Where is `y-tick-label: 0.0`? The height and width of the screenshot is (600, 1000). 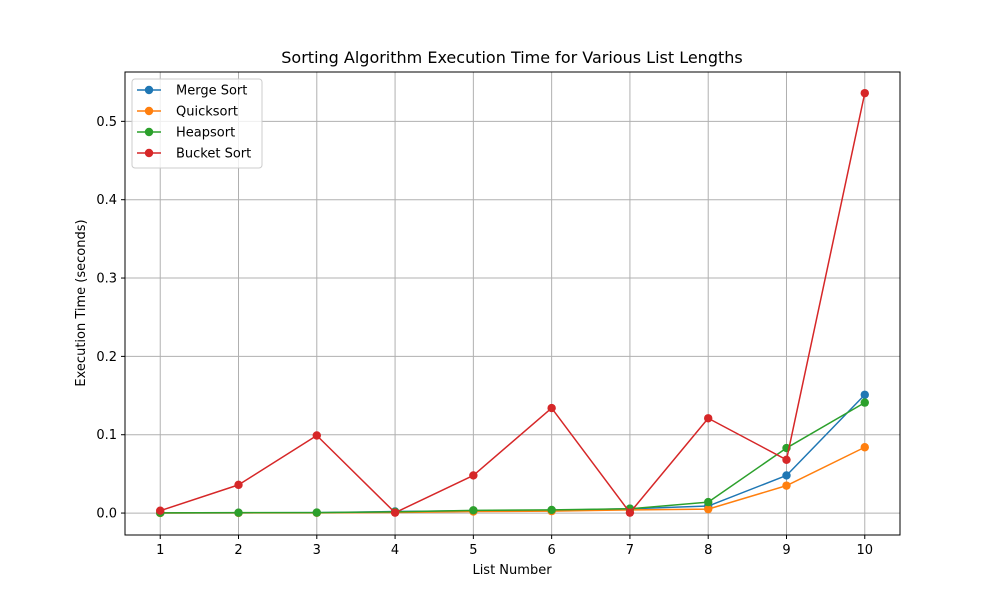
y-tick-label: 0.0 is located at coordinates (106, 514).